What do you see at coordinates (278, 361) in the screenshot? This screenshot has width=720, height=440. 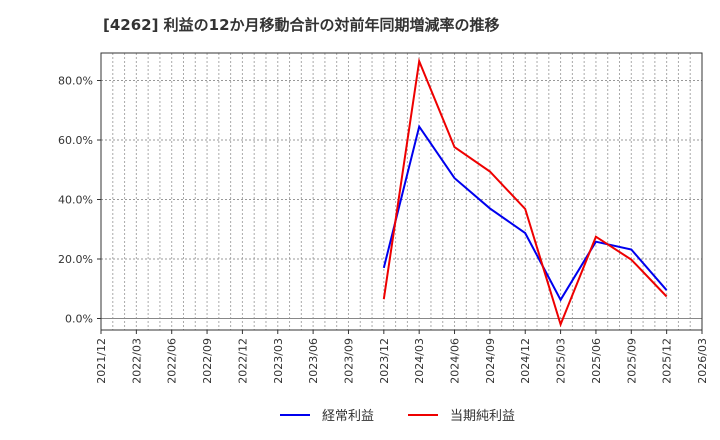 I see `x-tick-label: 2023/03` at bounding box center [278, 361].